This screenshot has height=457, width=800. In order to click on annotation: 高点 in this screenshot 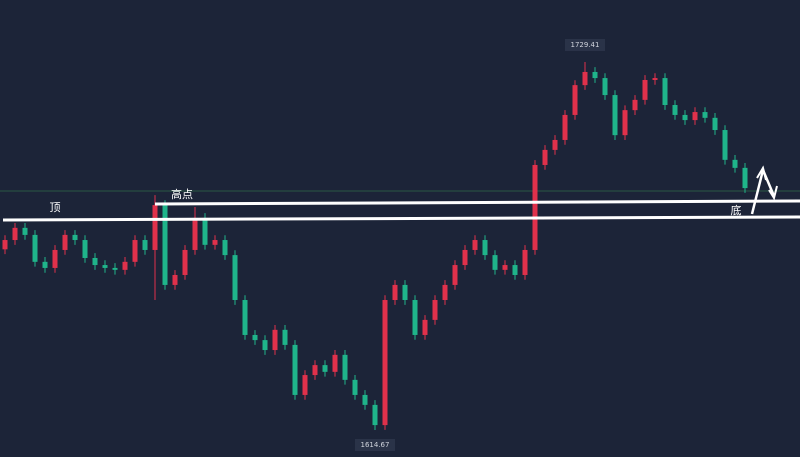, I will do `click(182, 194)`.